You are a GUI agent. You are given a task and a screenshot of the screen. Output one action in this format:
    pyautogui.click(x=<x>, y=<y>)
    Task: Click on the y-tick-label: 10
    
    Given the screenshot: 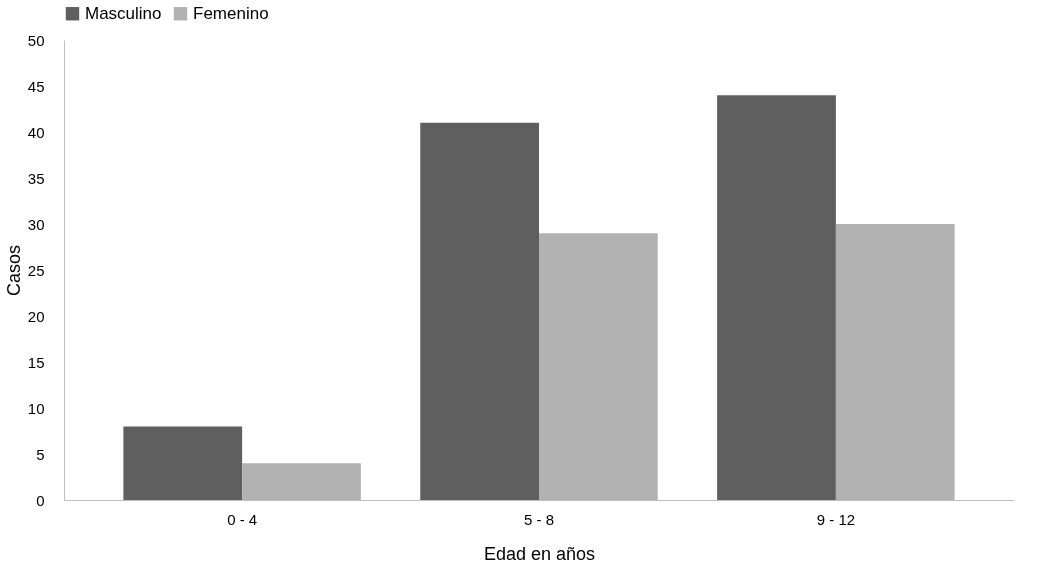 What is the action you would take?
    pyautogui.click(x=36, y=408)
    